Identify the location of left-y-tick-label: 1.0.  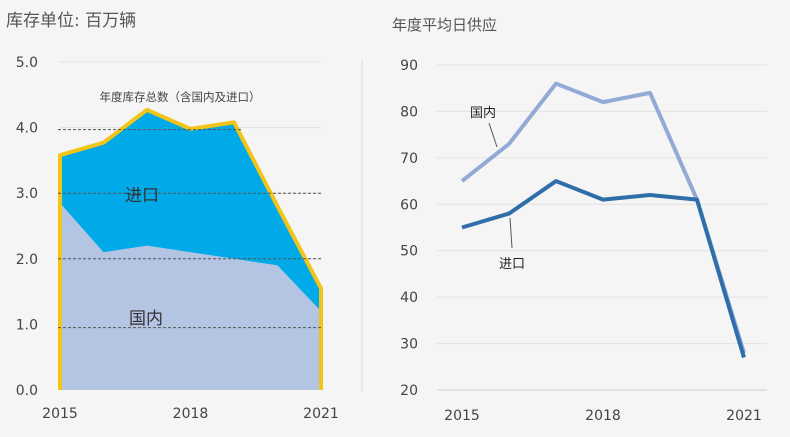
(27, 325).